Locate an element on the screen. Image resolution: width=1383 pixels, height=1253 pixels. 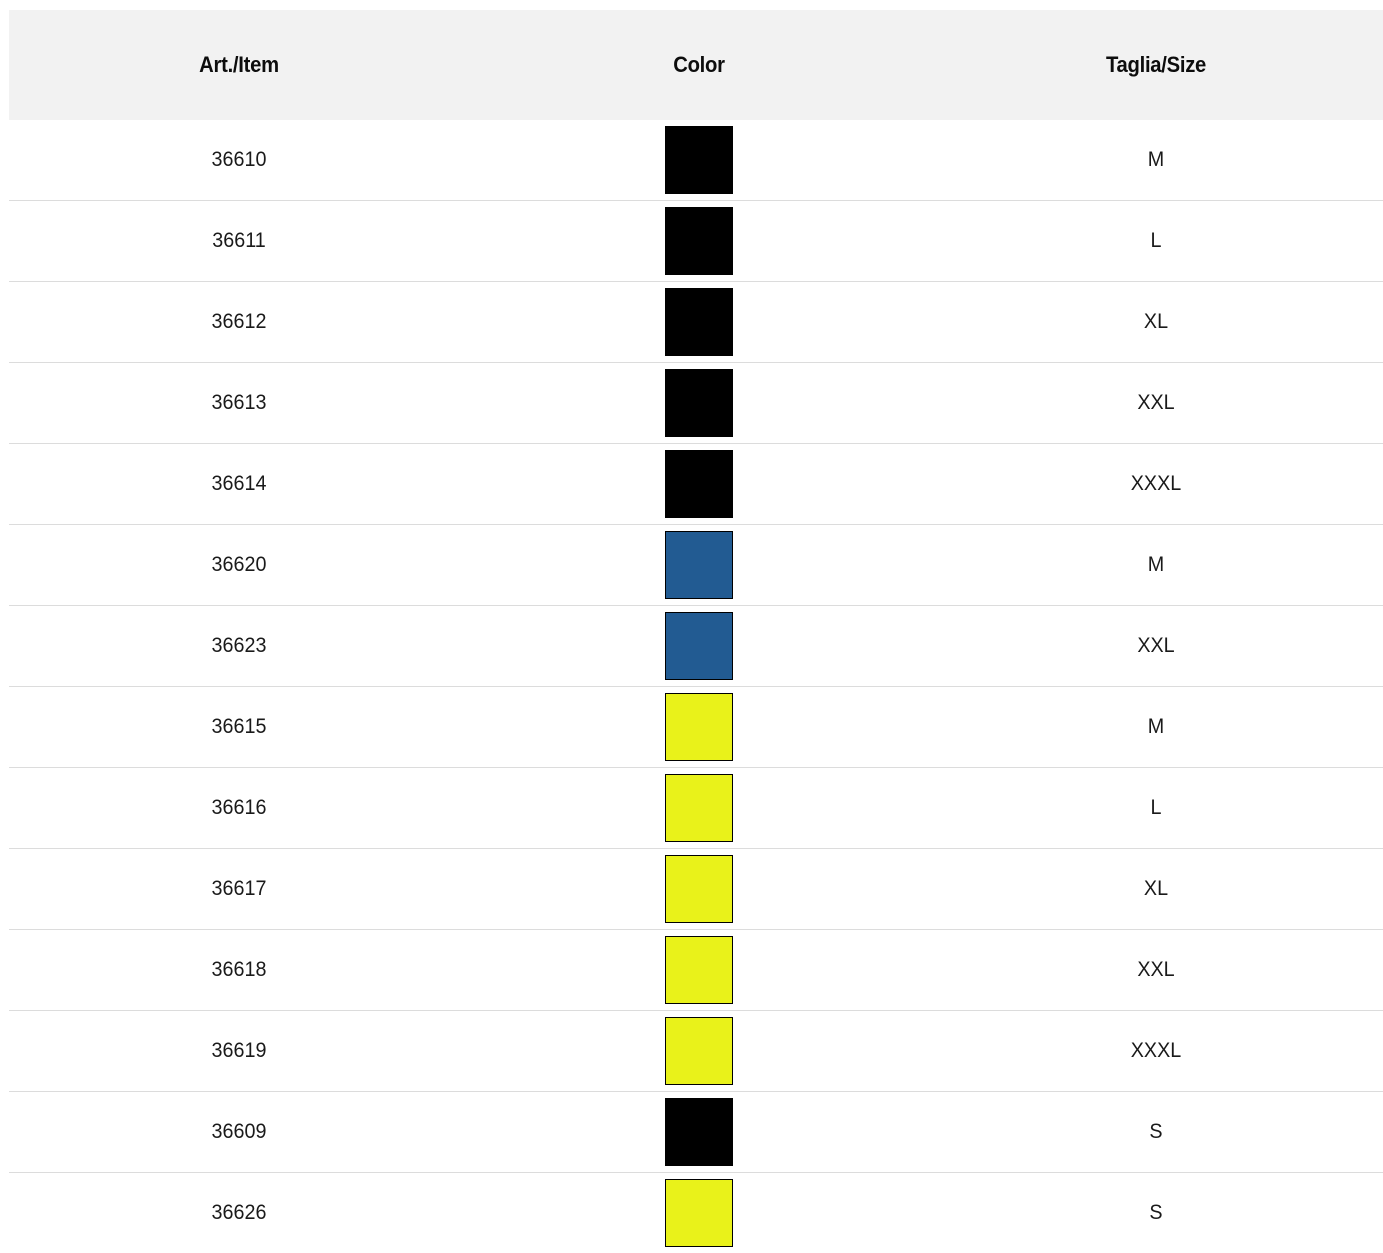
item-code: 36616 is located at coordinates (239, 807).